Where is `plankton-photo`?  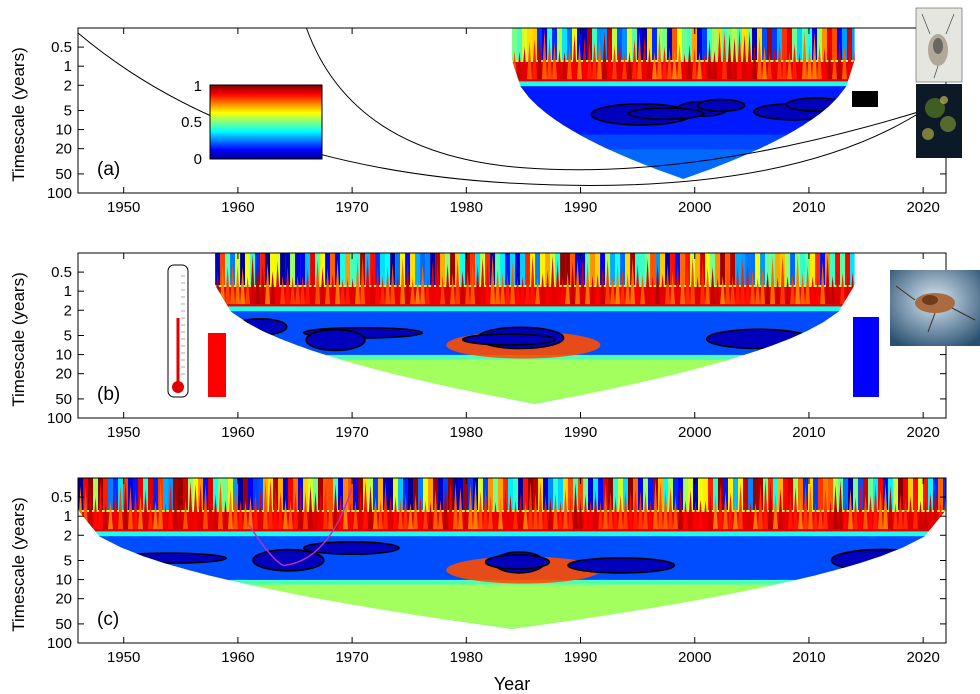 plankton-photo is located at coordinates (939, 121).